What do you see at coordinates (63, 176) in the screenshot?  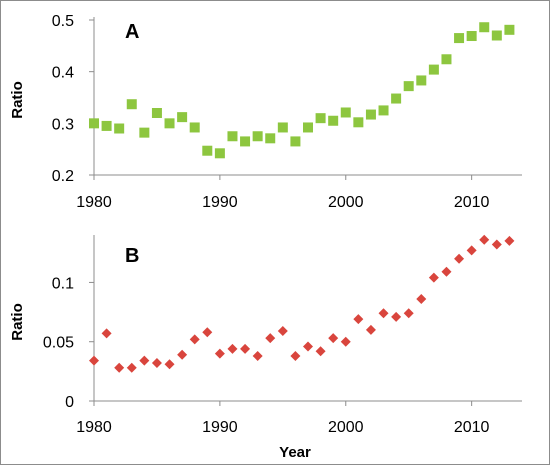 I see `y-tick-label: 0.2` at bounding box center [63, 176].